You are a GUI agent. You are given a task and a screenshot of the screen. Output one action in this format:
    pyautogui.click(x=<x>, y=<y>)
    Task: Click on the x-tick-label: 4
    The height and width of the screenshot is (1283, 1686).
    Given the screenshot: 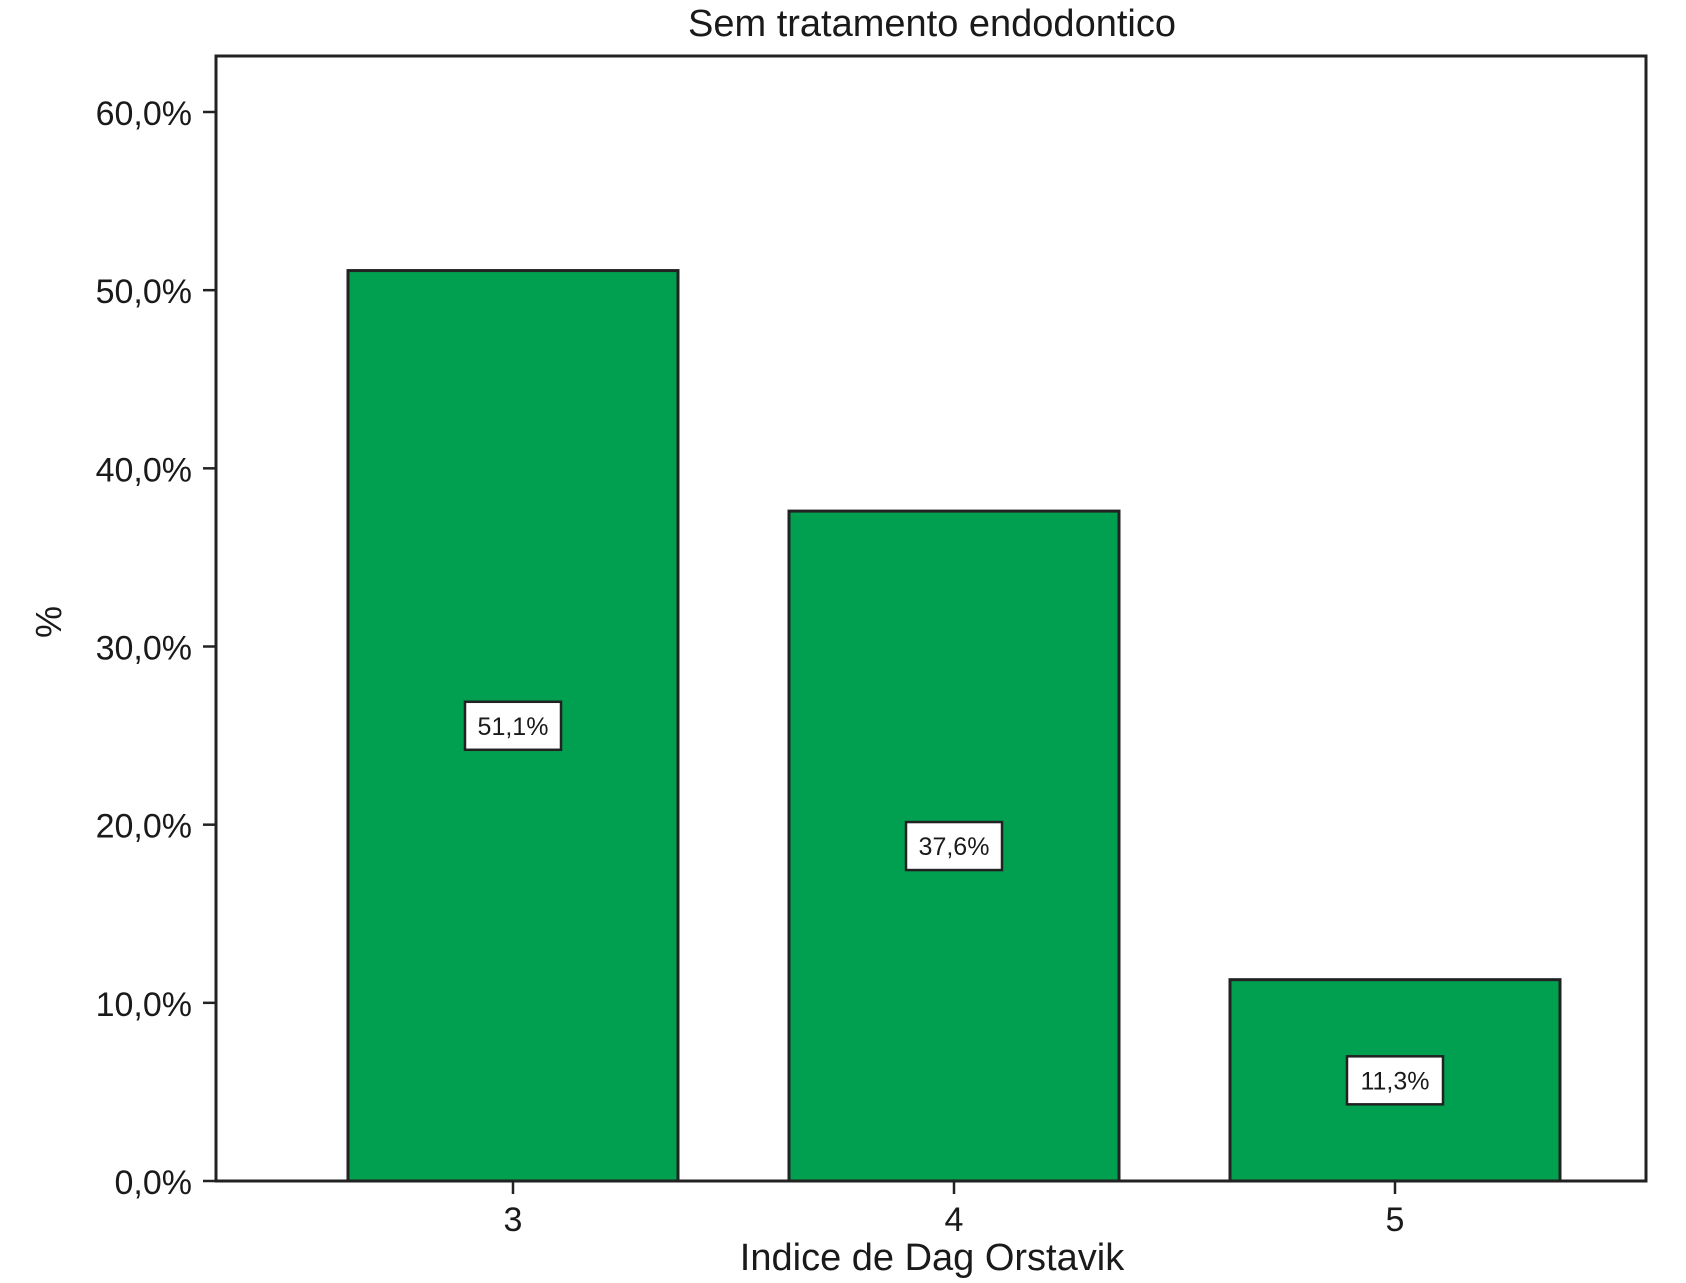 What is the action you would take?
    pyautogui.click(x=954, y=1220)
    